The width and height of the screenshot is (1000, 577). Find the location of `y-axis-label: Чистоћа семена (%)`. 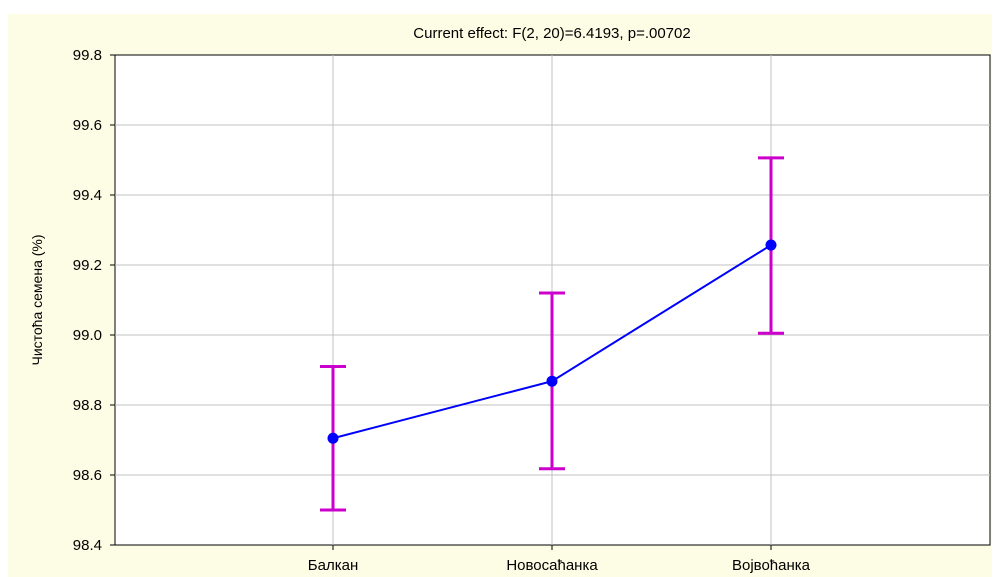

y-axis-label: Чистоћа семена (%) is located at coordinates (37, 299).